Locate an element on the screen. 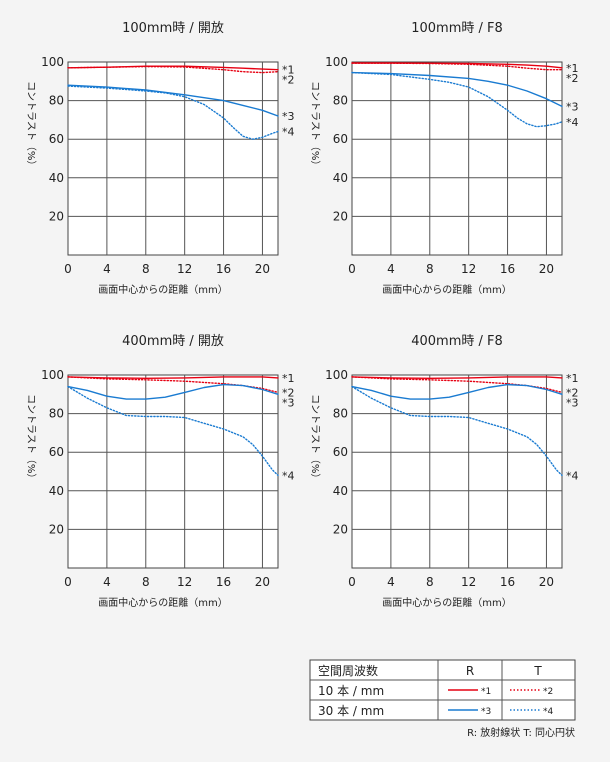 This screenshot has width=610, height=762. legend-swatch-label: *2 is located at coordinates (548, 692).